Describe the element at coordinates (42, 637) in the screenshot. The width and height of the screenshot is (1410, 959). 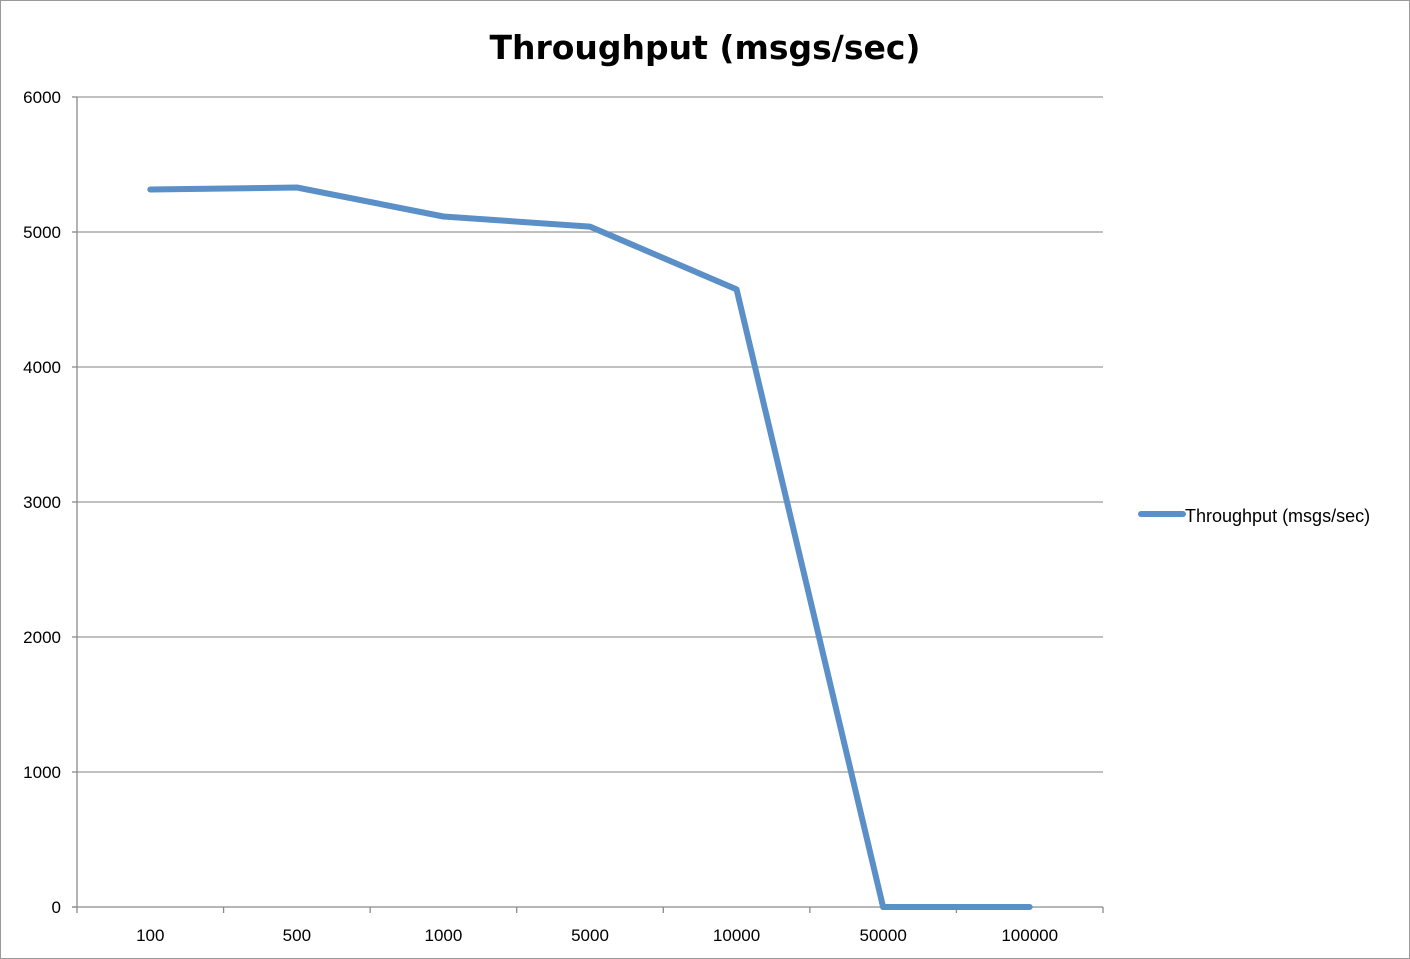
I see `y-tick-label: 2000` at that location.